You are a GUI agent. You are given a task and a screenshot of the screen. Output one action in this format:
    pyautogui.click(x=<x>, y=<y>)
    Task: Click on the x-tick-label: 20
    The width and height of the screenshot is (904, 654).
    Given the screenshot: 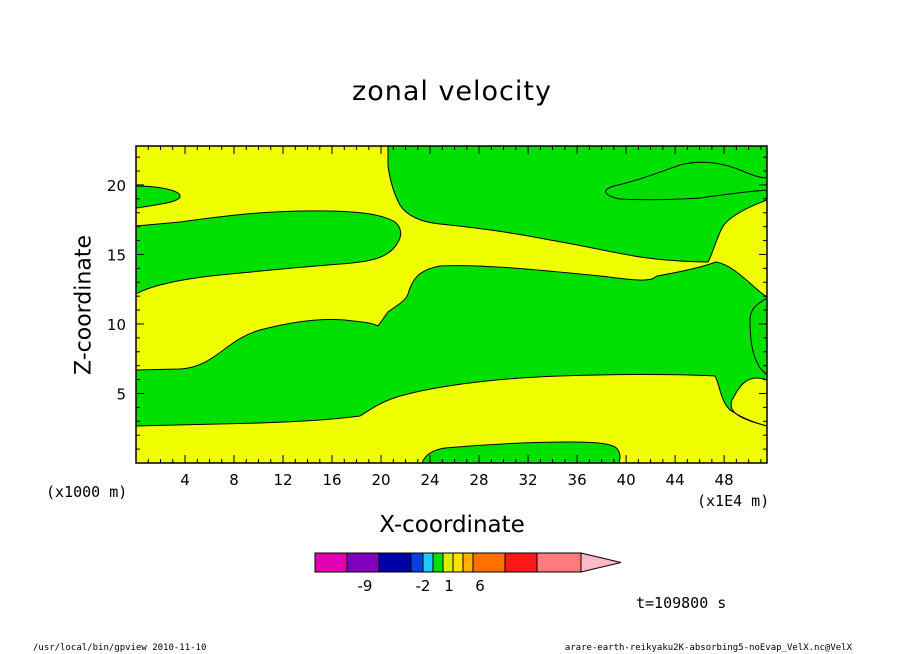 What is the action you would take?
    pyautogui.click(x=381, y=480)
    